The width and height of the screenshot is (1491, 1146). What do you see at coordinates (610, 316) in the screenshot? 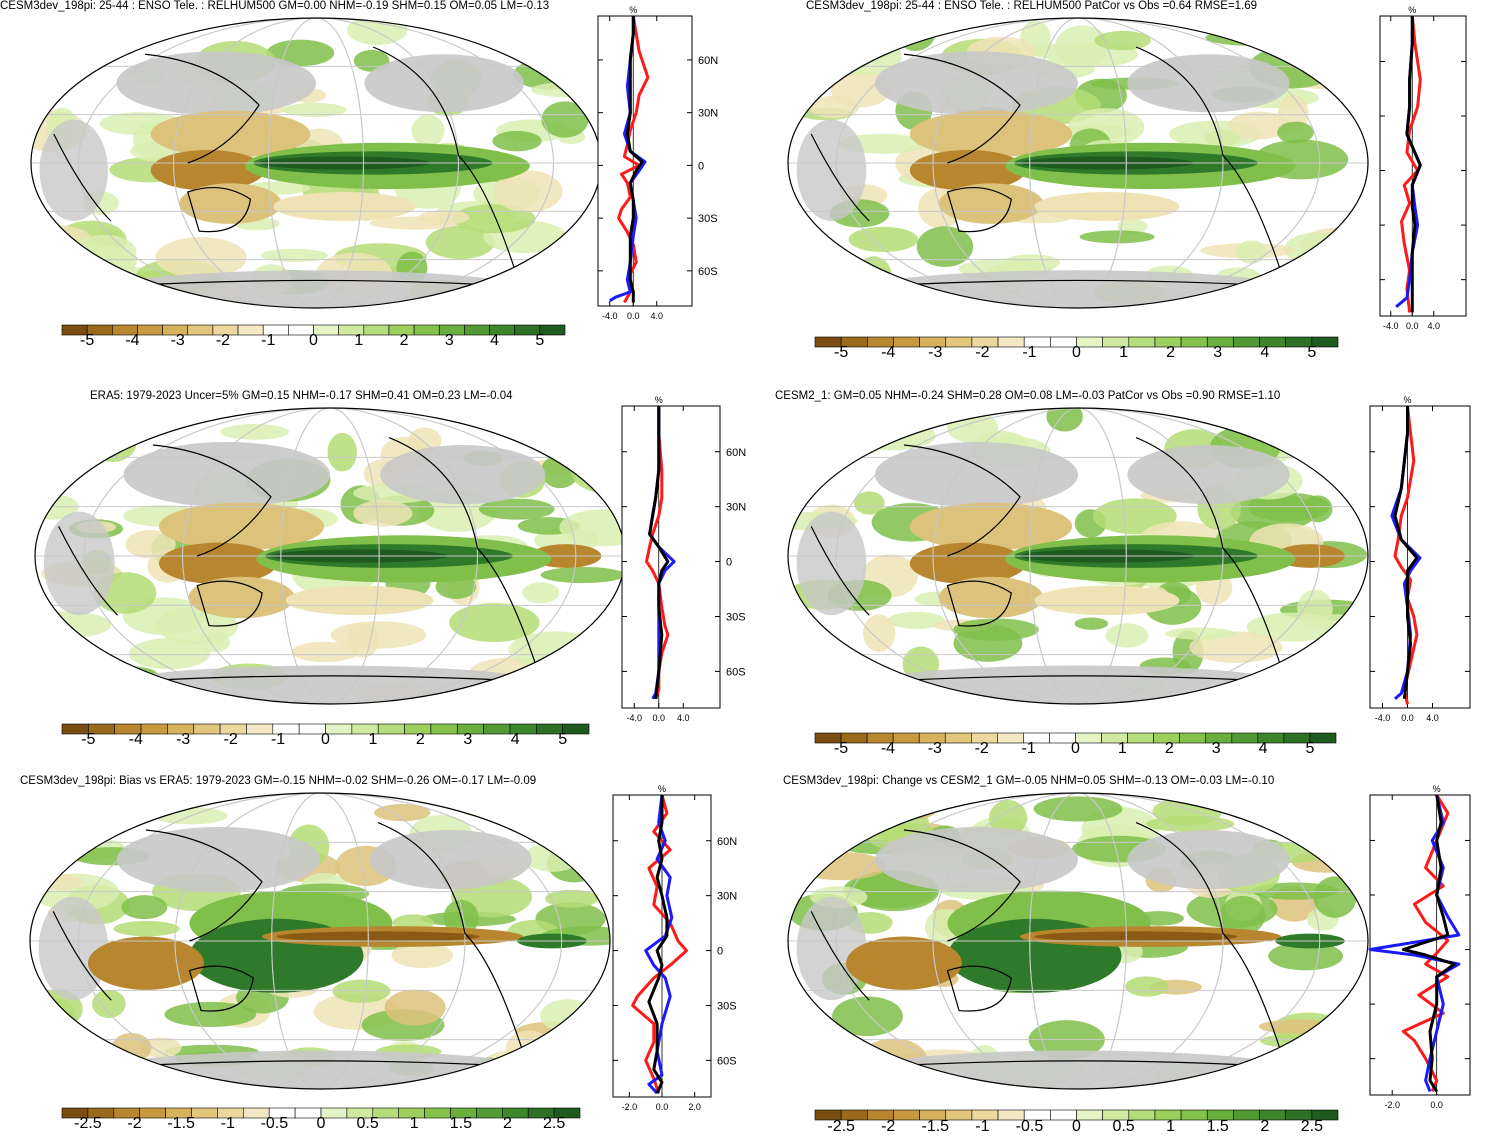
I see `profile-xtick-label: -4.0` at bounding box center [610, 316].